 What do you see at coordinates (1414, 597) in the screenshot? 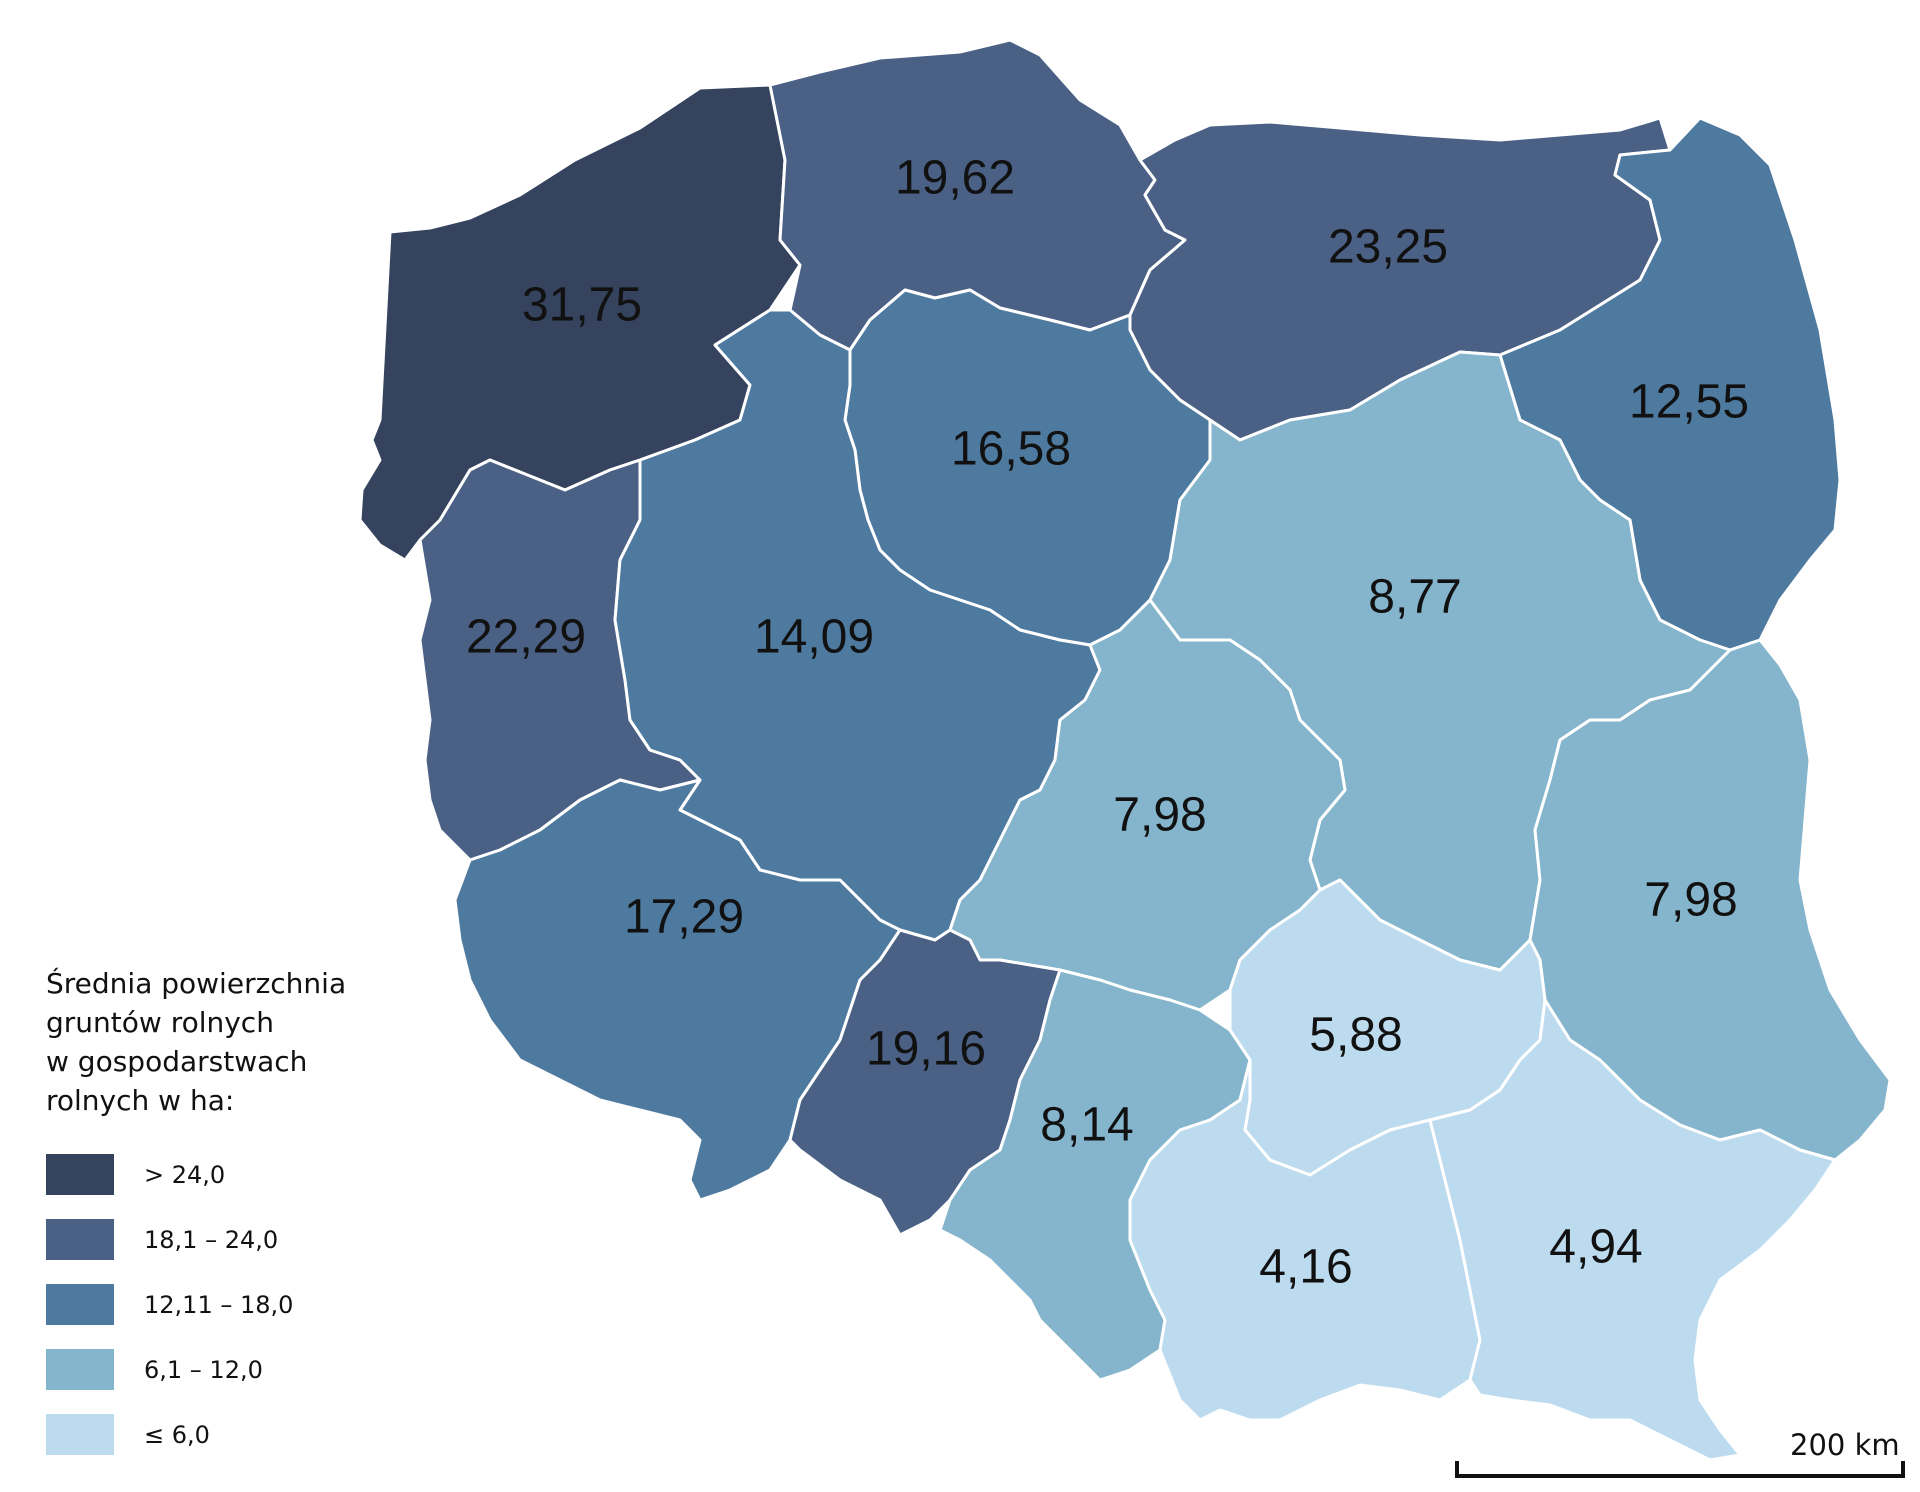
I see `region-value-label: 8,77` at bounding box center [1414, 597].